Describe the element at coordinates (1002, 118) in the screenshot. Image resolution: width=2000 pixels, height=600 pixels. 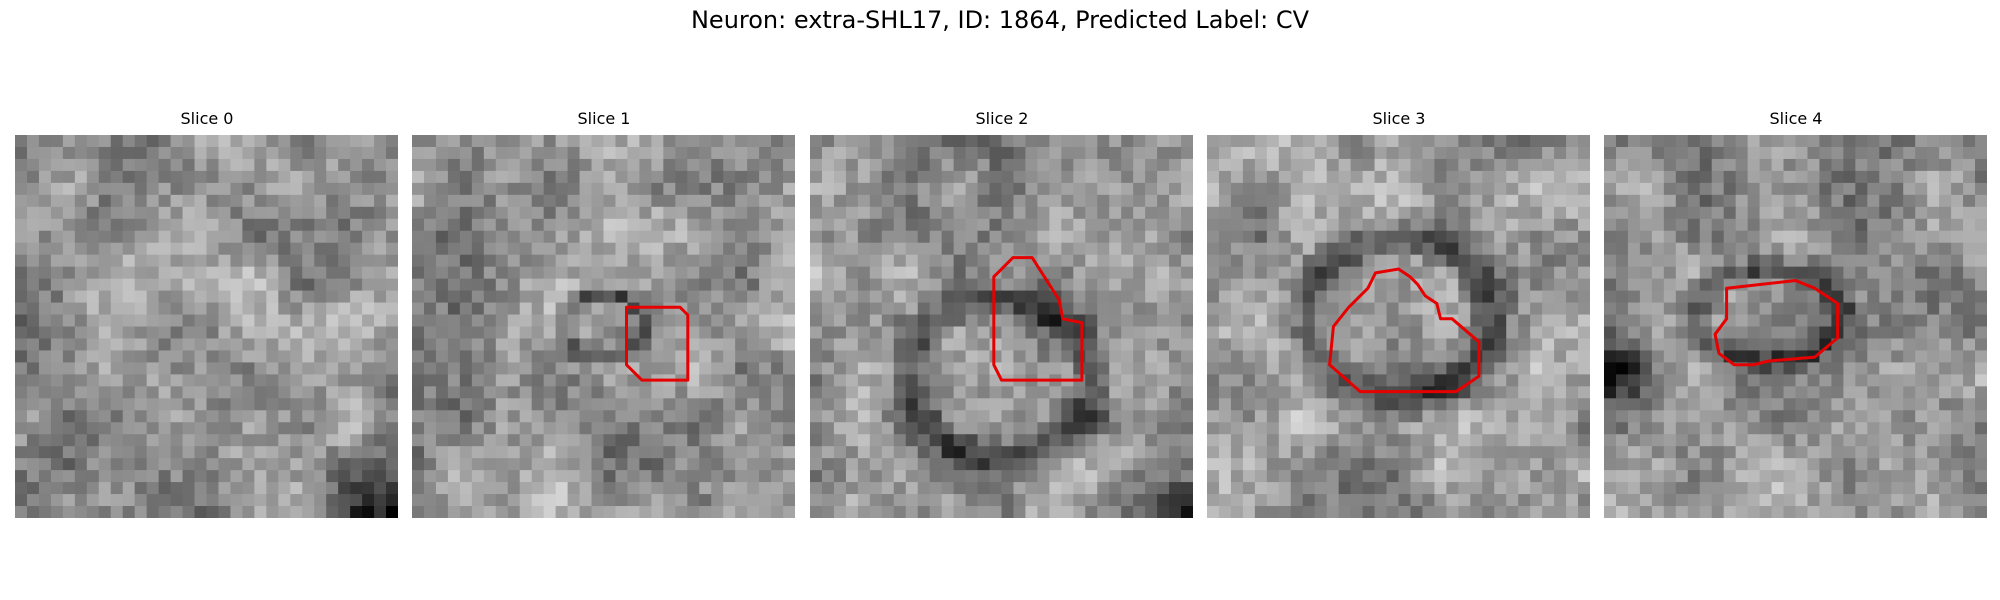
I see `panel-title-slice-2: Slice 2` at that location.